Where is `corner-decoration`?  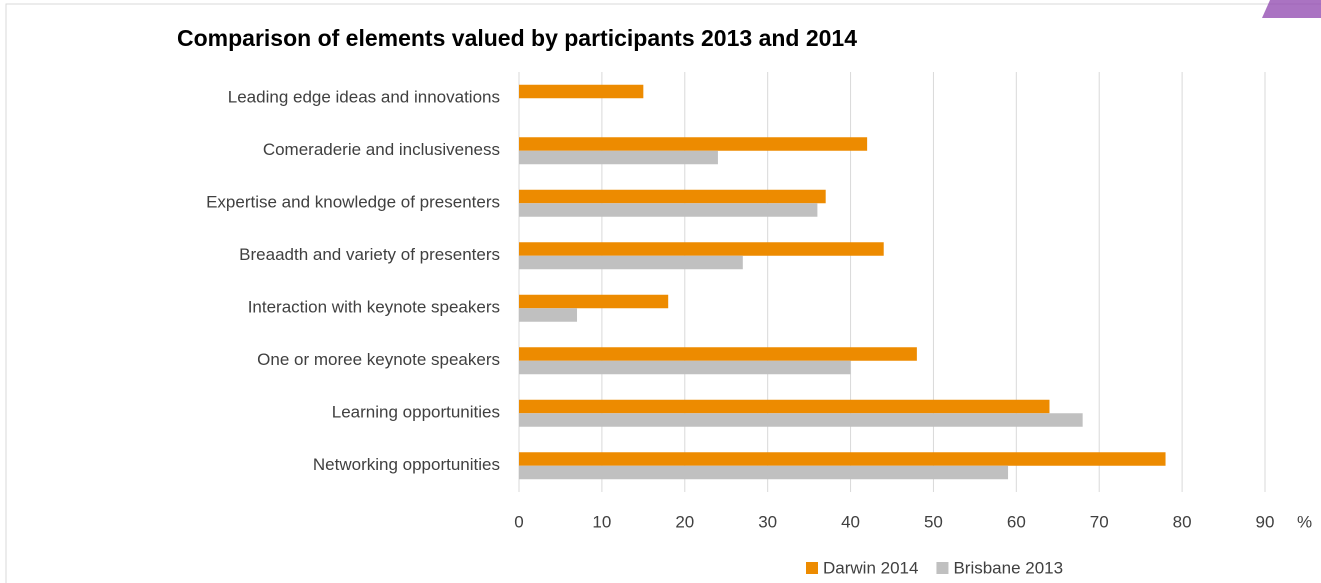 corner-decoration is located at coordinates (1291, 9).